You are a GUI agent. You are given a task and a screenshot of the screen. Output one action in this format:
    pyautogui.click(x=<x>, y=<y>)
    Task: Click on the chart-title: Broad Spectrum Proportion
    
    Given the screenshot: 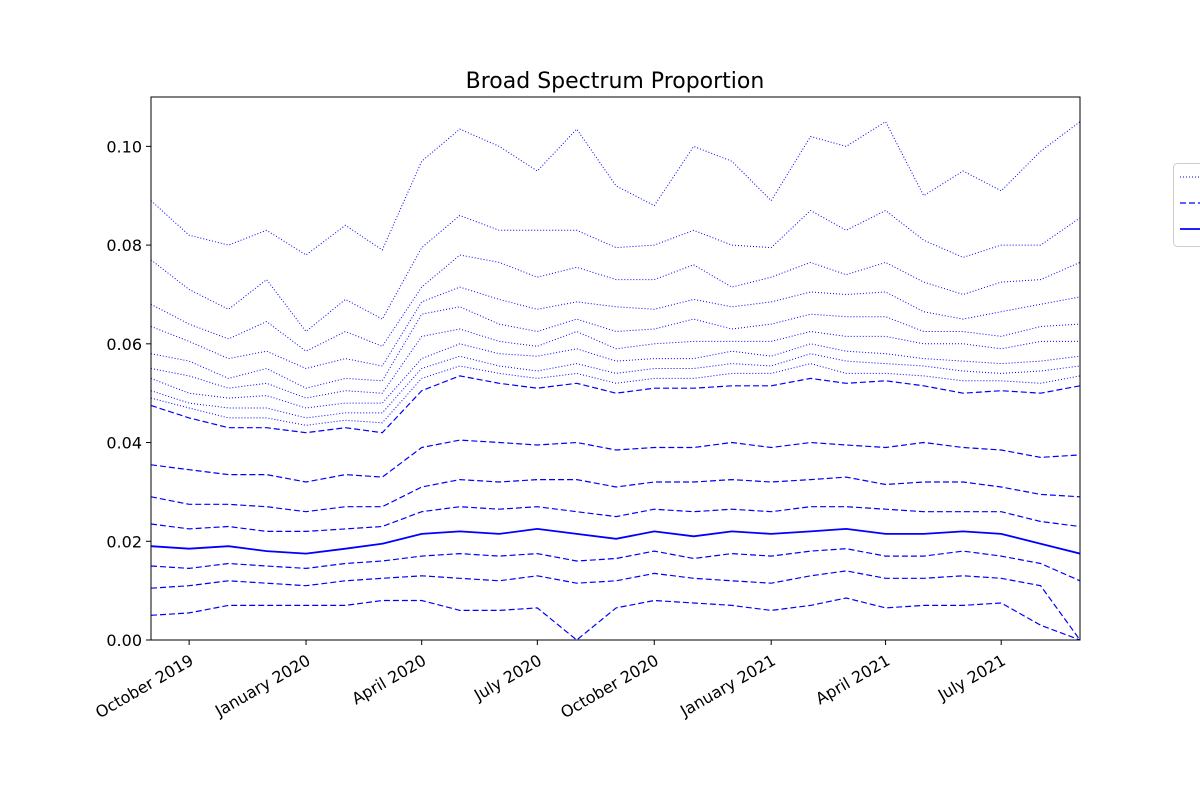 What is the action you would take?
    pyautogui.click(x=615, y=81)
    